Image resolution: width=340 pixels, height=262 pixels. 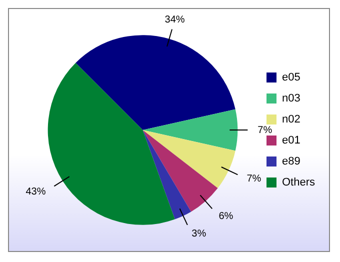 I want to click on legend-label: e05, so click(x=291, y=78).